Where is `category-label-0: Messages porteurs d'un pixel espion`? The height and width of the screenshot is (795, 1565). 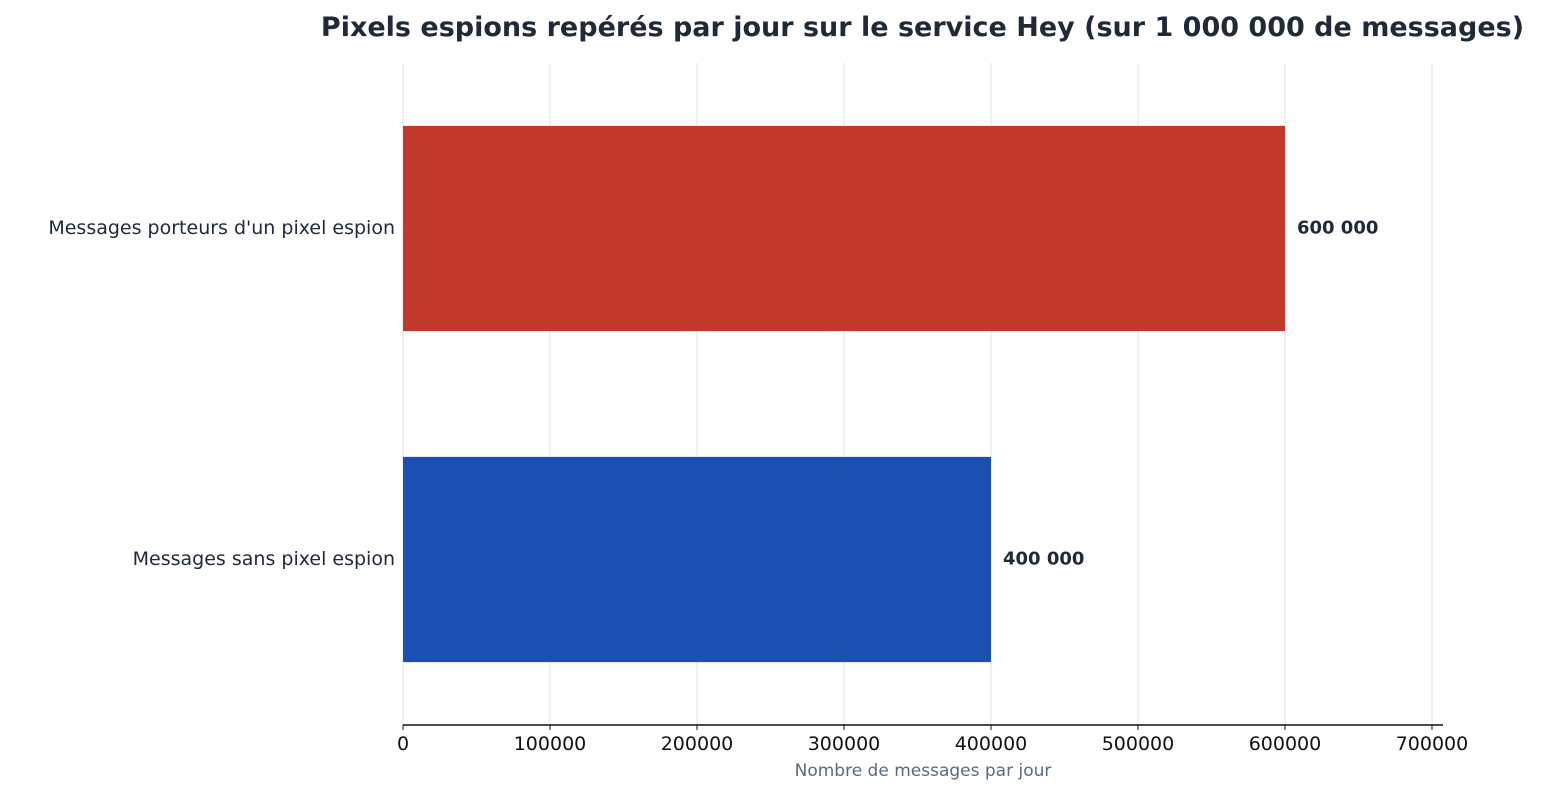 category-label-0: Messages porteurs d'un pixel espion is located at coordinates (221, 228).